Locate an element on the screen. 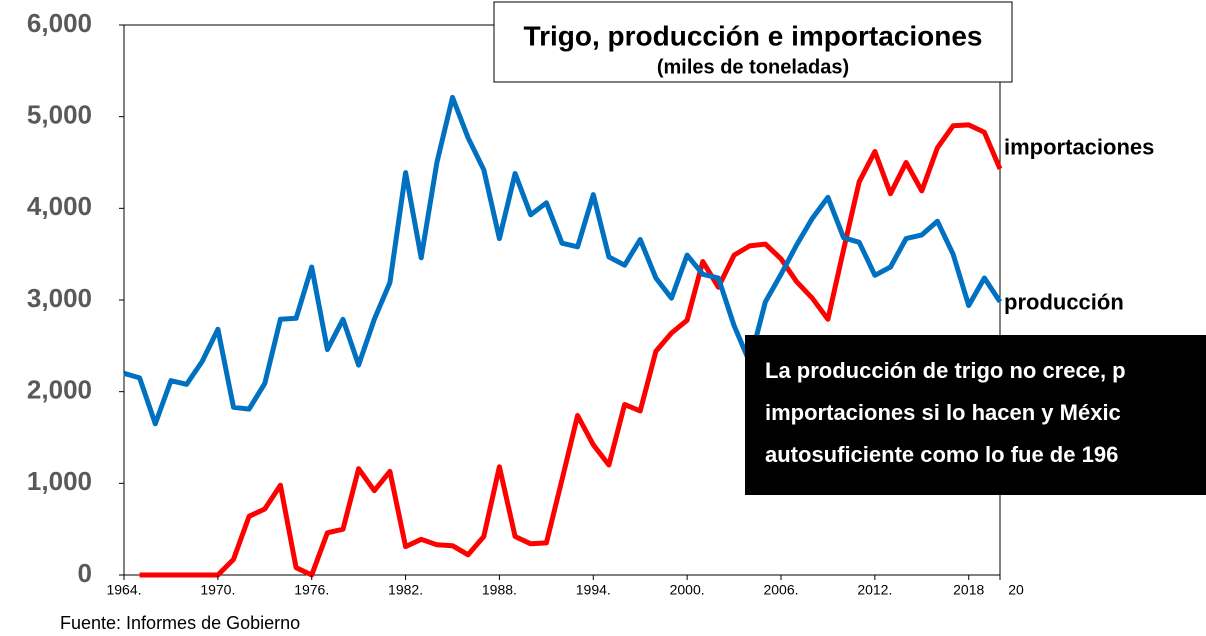 This screenshot has width=1206, height=636. y-tick-label: 1,000 is located at coordinates (59, 481).